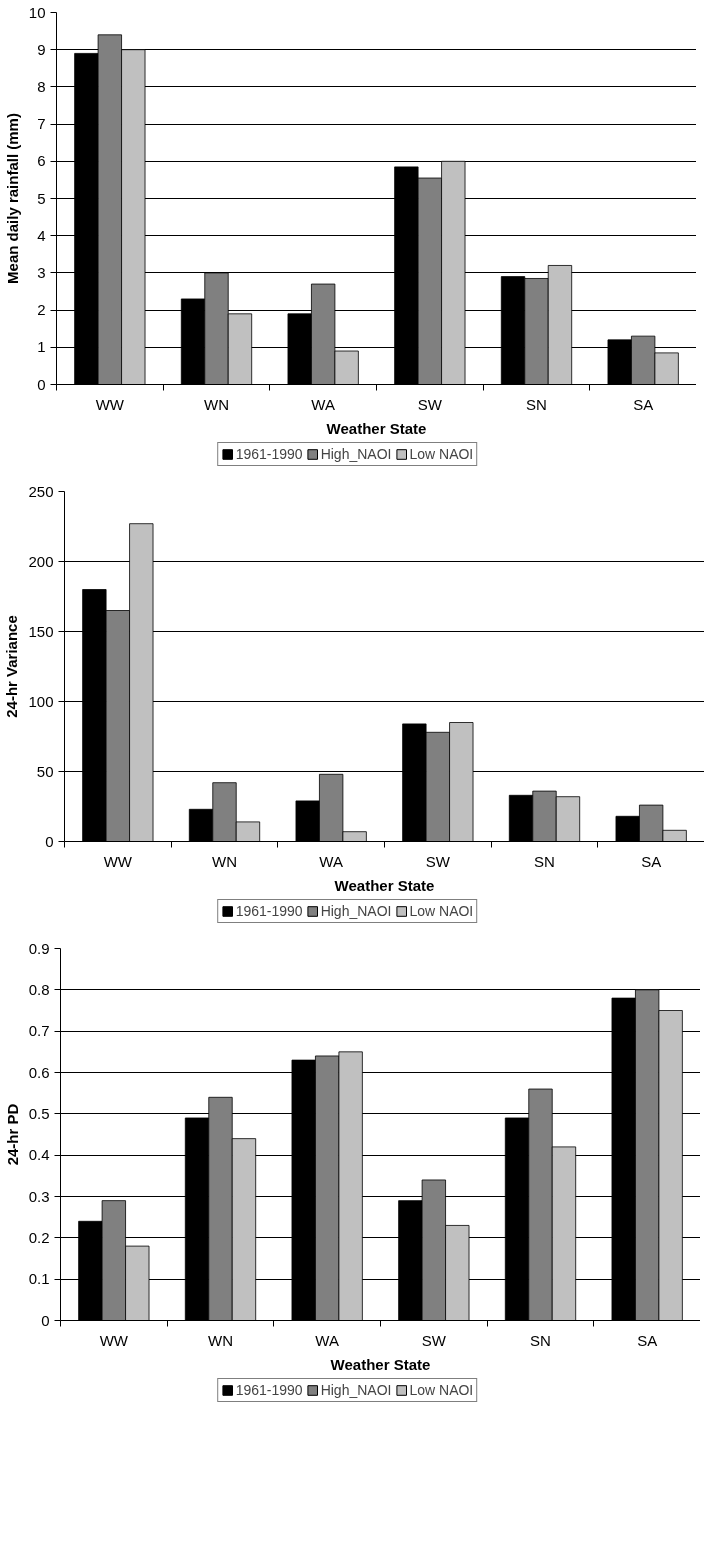 The height and width of the screenshot is (1556, 725). I want to click on y-tick-label: 0.7, so click(39, 1031).